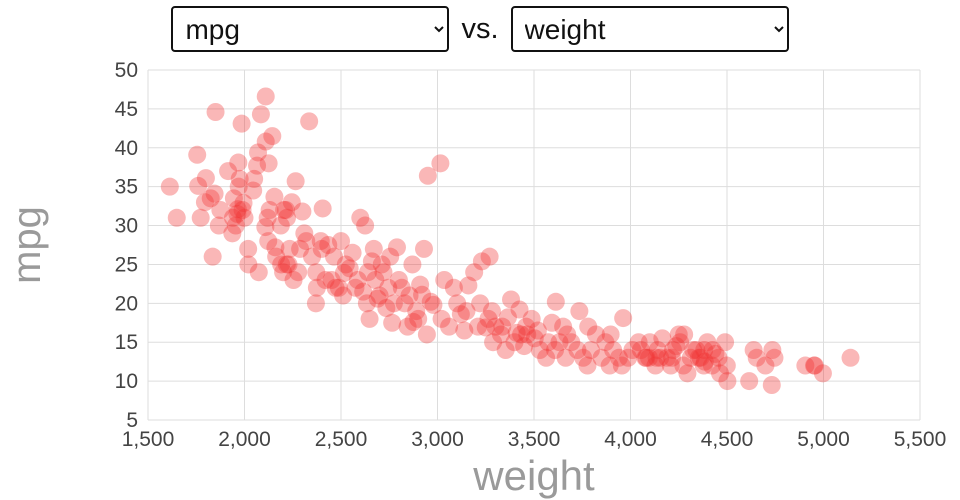 The image size is (960, 500). What do you see at coordinates (132, 420) in the screenshot?
I see `y-tick-label: 5` at bounding box center [132, 420].